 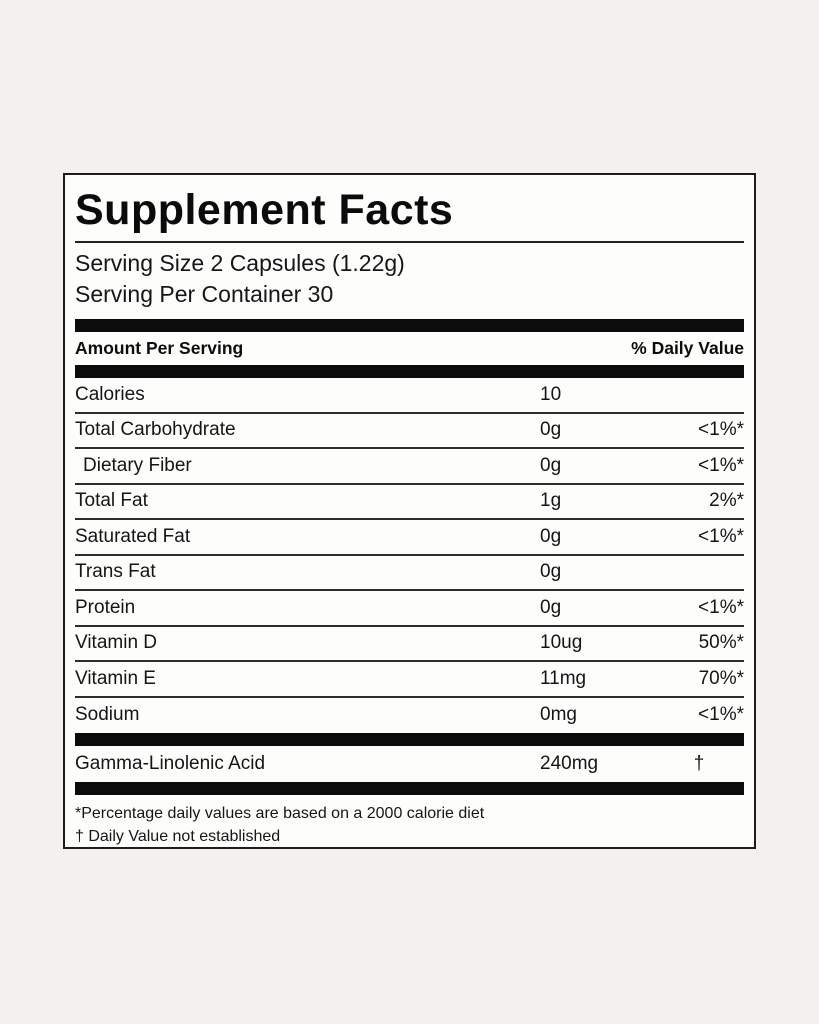 What do you see at coordinates (133, 536) in the screenshot?
I see `nutrient-name: Saturated Fat` at bounding box center [133, 536].